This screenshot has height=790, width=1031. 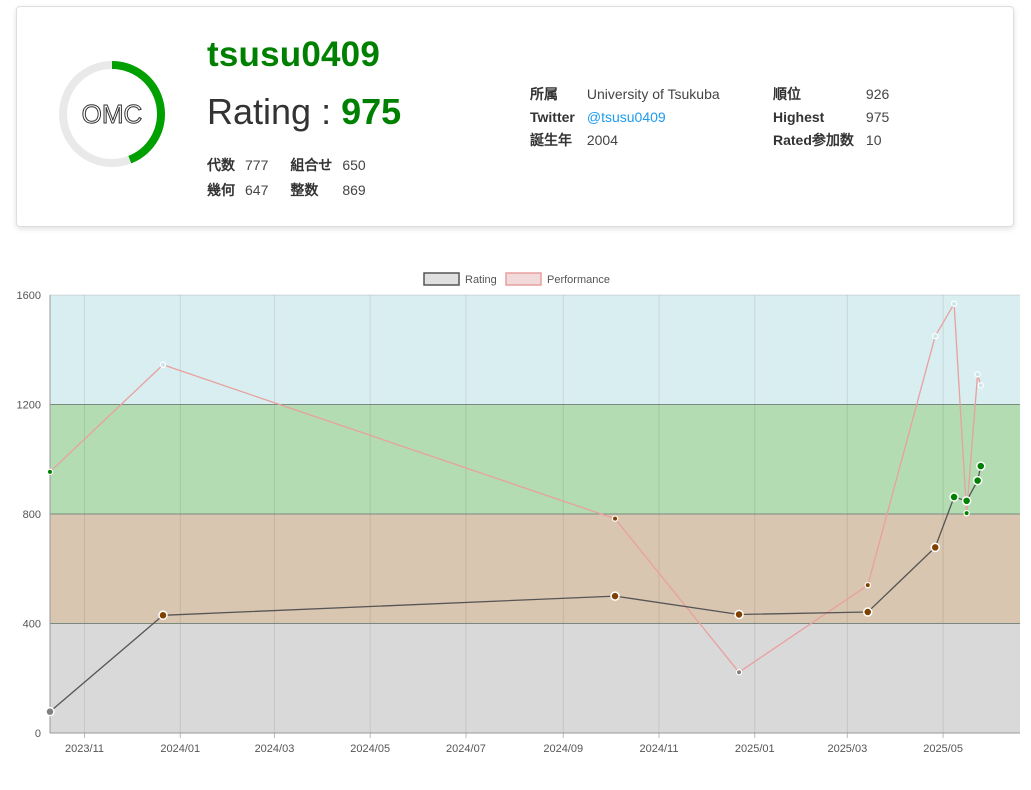 I want to click on x-tick-label: 2024/09, so click(x=563, y=749).